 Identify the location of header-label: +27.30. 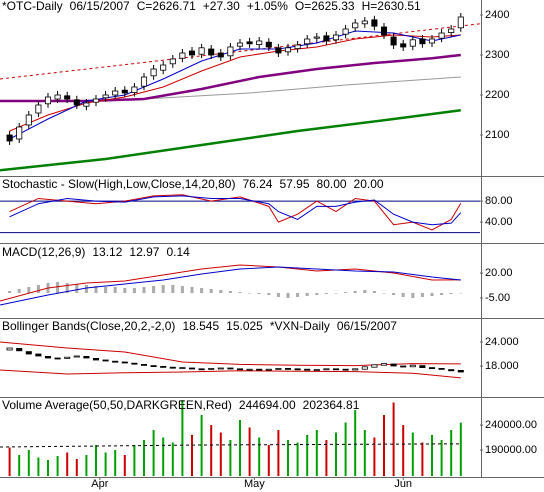
(221, 6).